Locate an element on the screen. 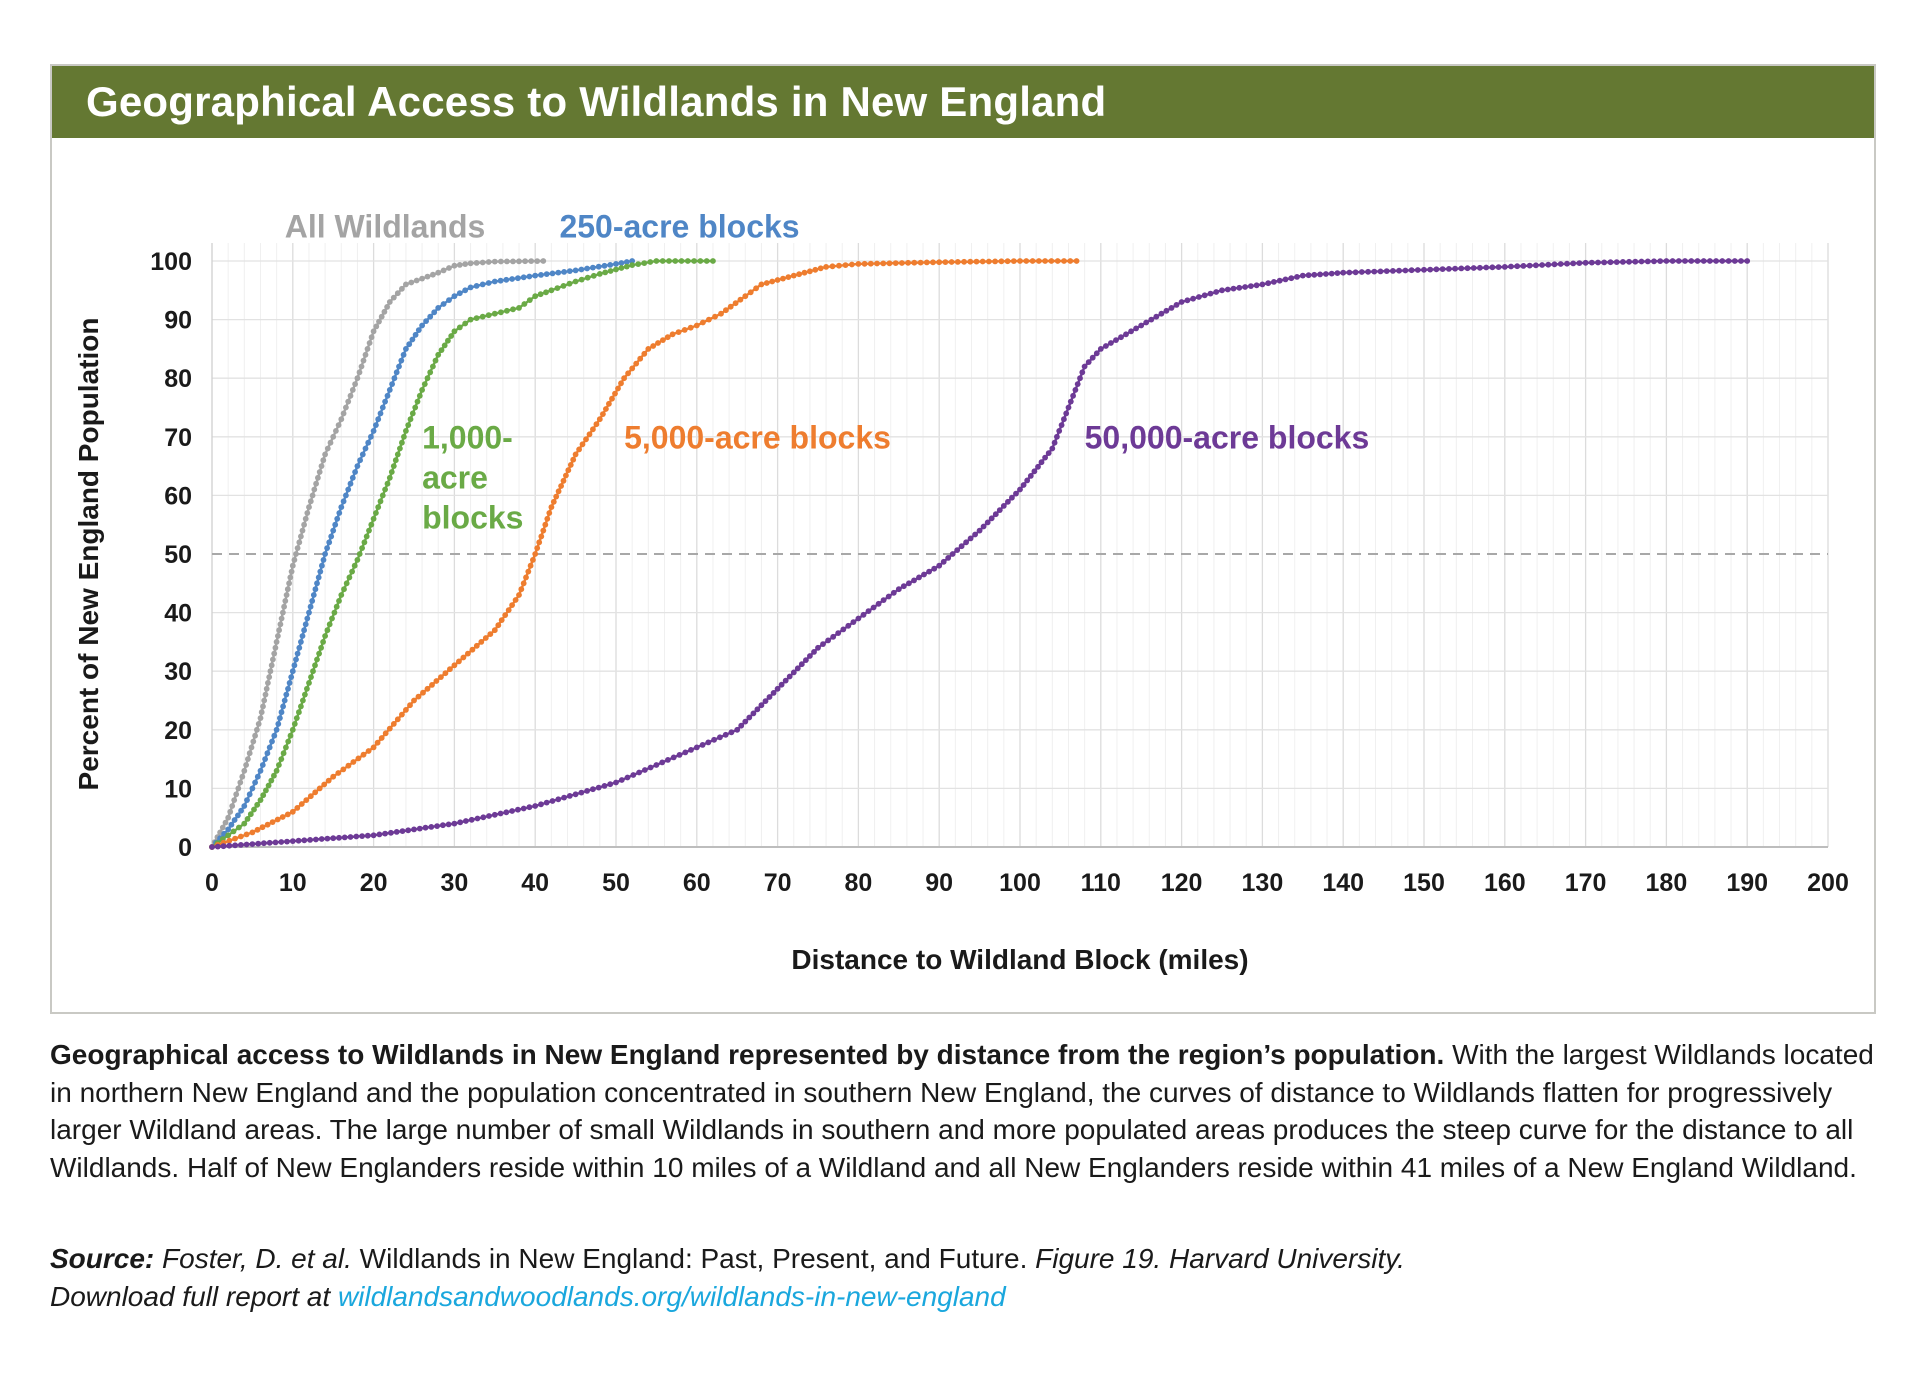  x-tick-label: 50 is located at coordinates (616, 883).